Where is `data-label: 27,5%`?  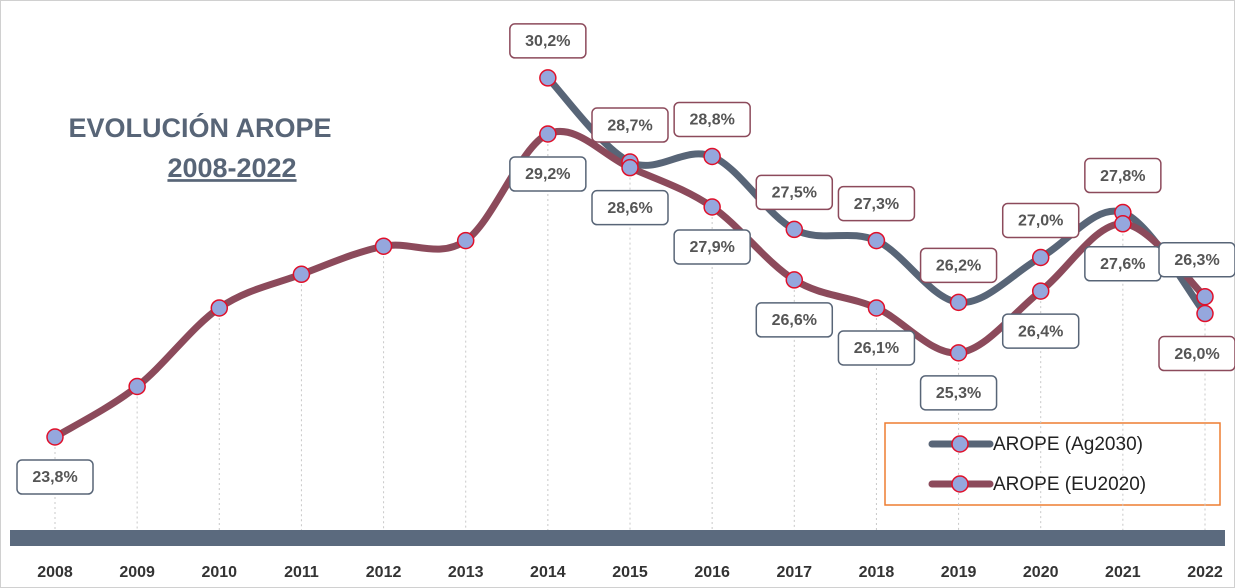 data-label: 27,5% is located at coordinates (794, 193).